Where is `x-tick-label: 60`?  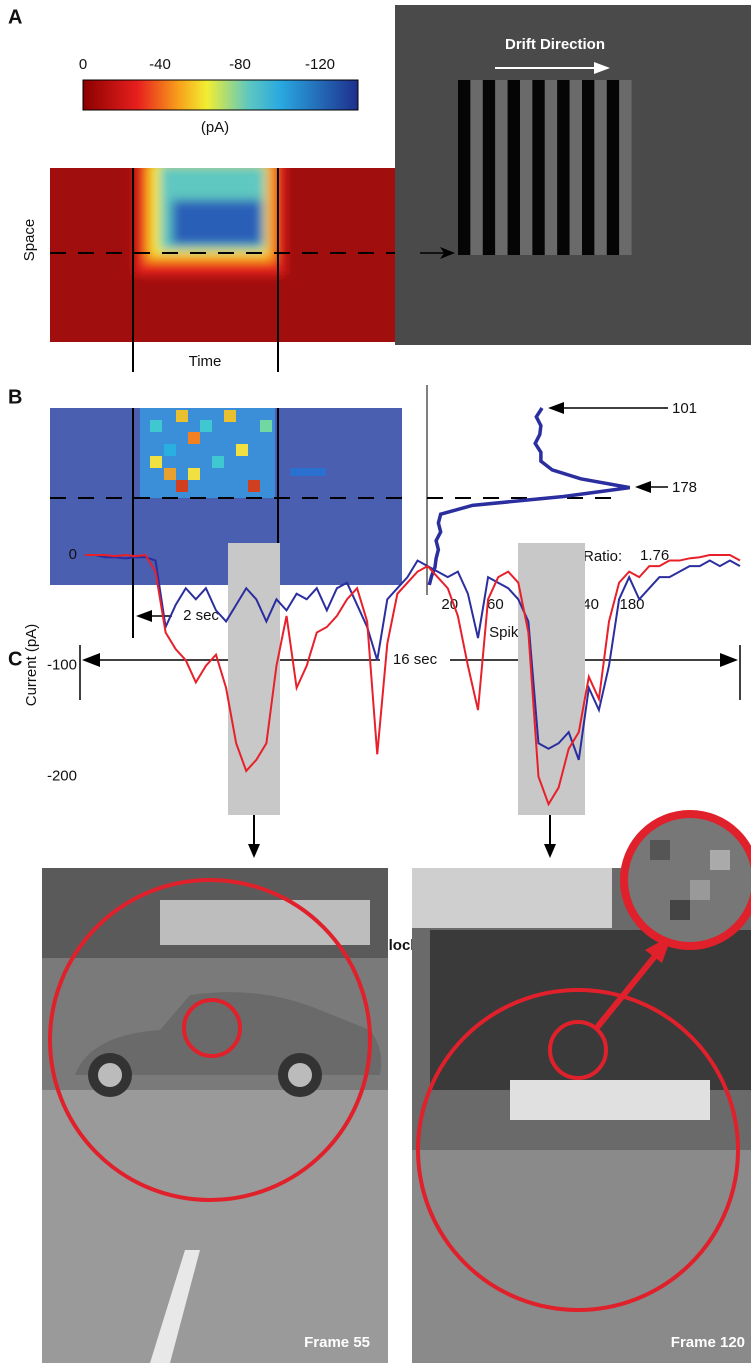
x-tick-label: 60 is located at coordinates (495, 604).